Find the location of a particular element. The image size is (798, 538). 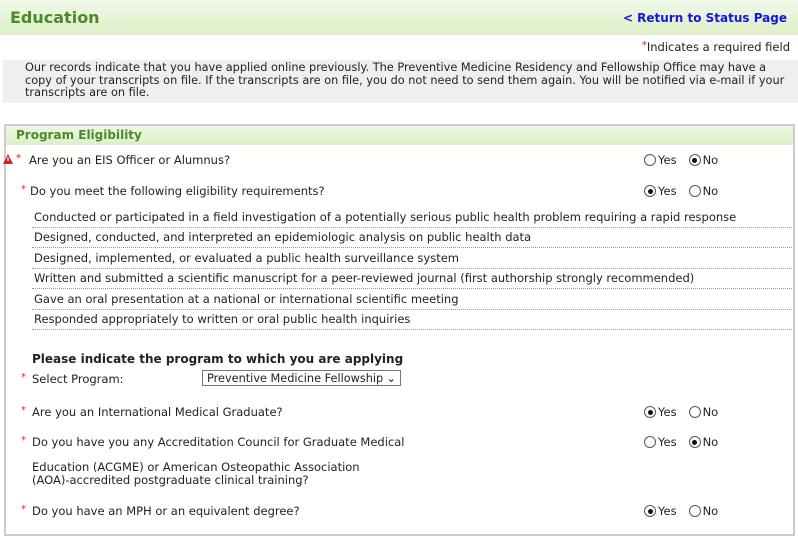

eis-no-radio: No is located at coordinates (703, 160).